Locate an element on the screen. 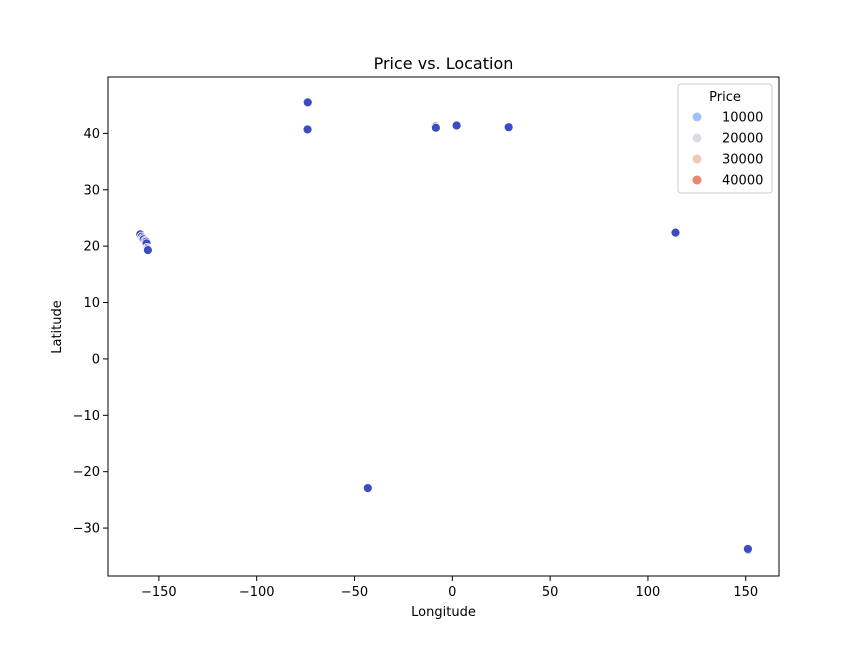  legend-entries: 10000 20000 30000 40000 is located at coordinates (727, 150).